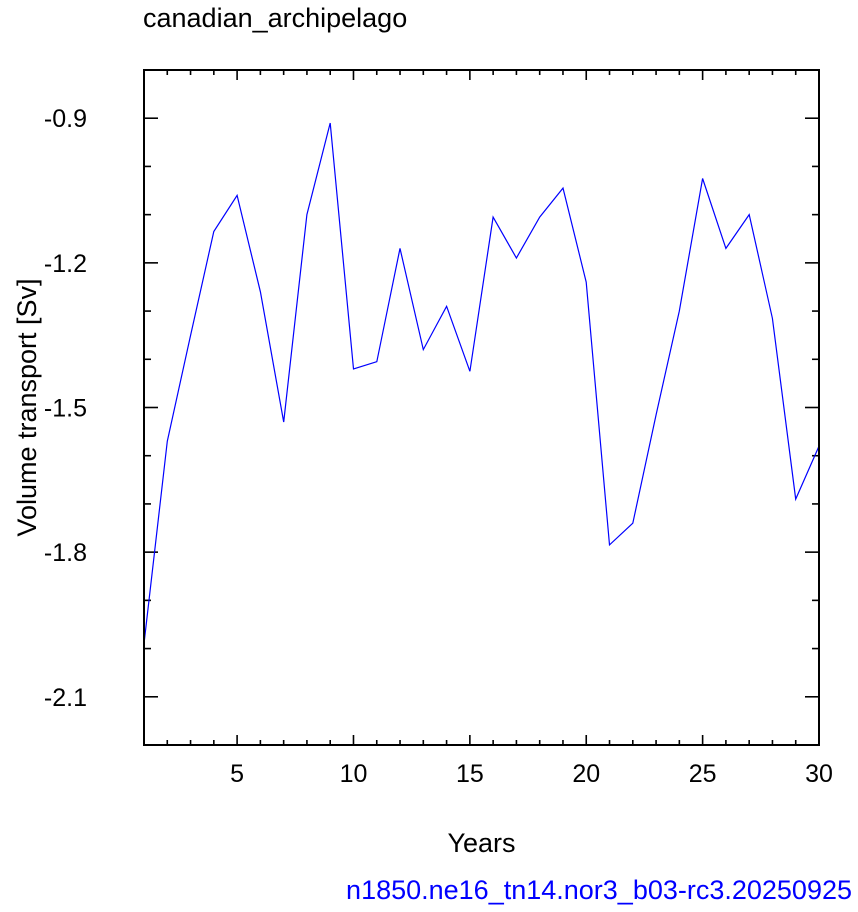 This screenshot has height=912, width=858. What do you see at coordinates (470, 774) in the screenshot?
I see `x-tick-label: 15` at bounding box center [470, 774].